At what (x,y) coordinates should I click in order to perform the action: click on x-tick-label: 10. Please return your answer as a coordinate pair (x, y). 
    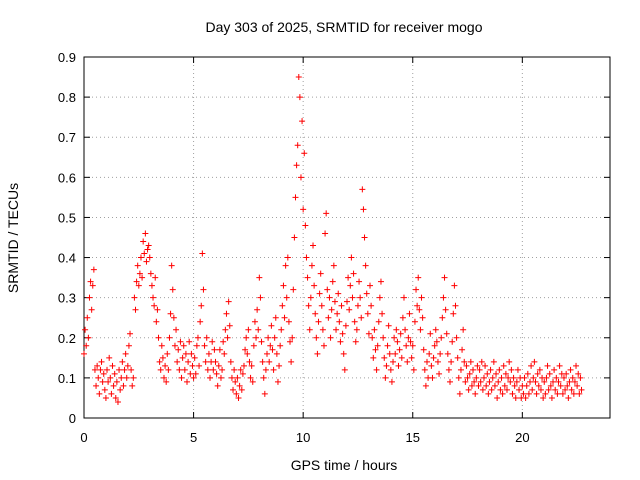
    Looking at the image, I should click on (303, 437).